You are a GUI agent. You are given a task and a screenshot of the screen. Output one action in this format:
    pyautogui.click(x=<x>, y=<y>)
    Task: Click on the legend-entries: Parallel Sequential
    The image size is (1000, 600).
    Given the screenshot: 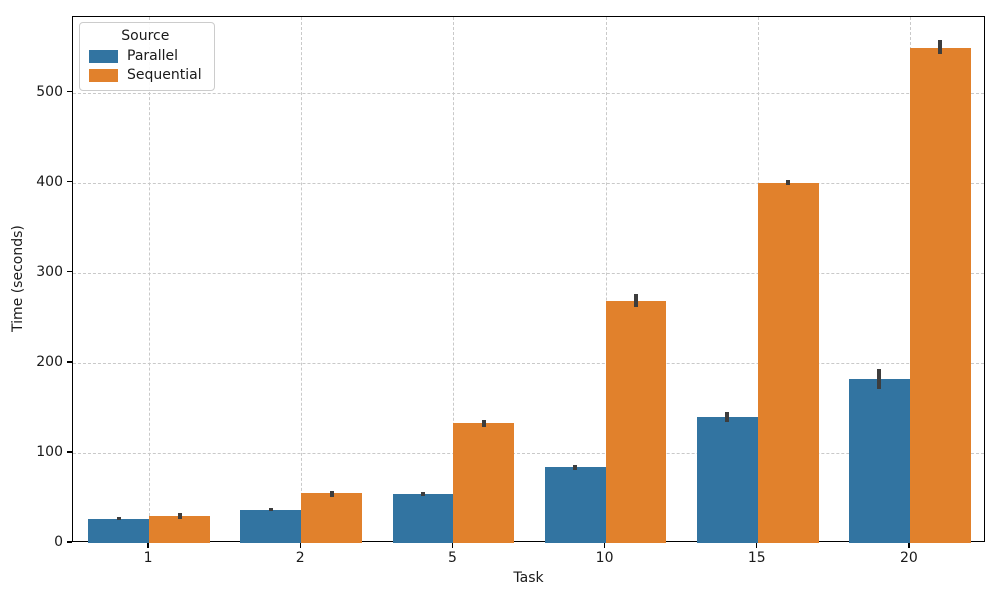 What is the action you would take?
    pyautogui.click(x=145, y=65)
    